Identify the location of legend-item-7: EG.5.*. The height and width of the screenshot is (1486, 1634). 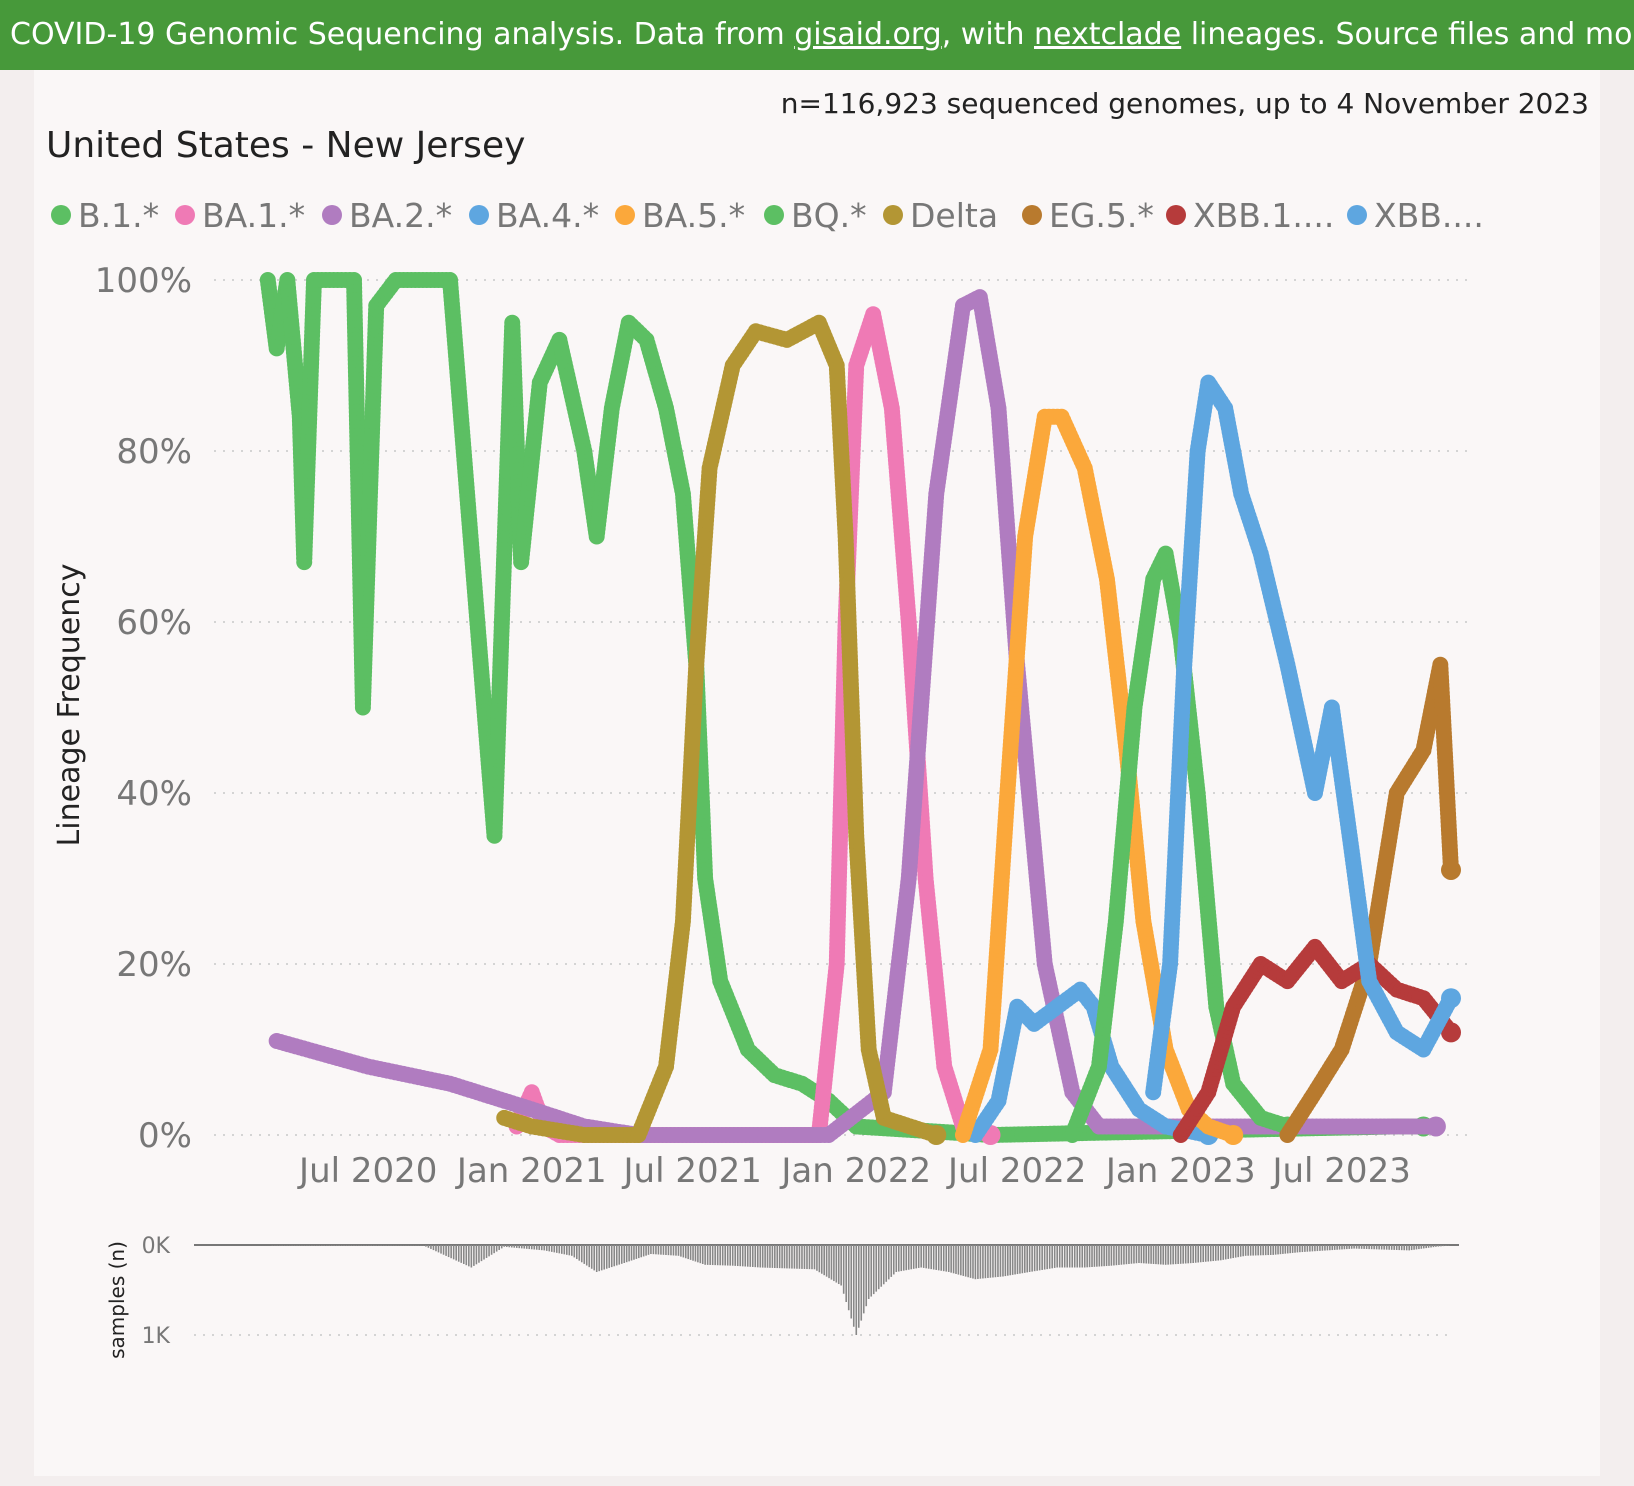
(1088, 215).